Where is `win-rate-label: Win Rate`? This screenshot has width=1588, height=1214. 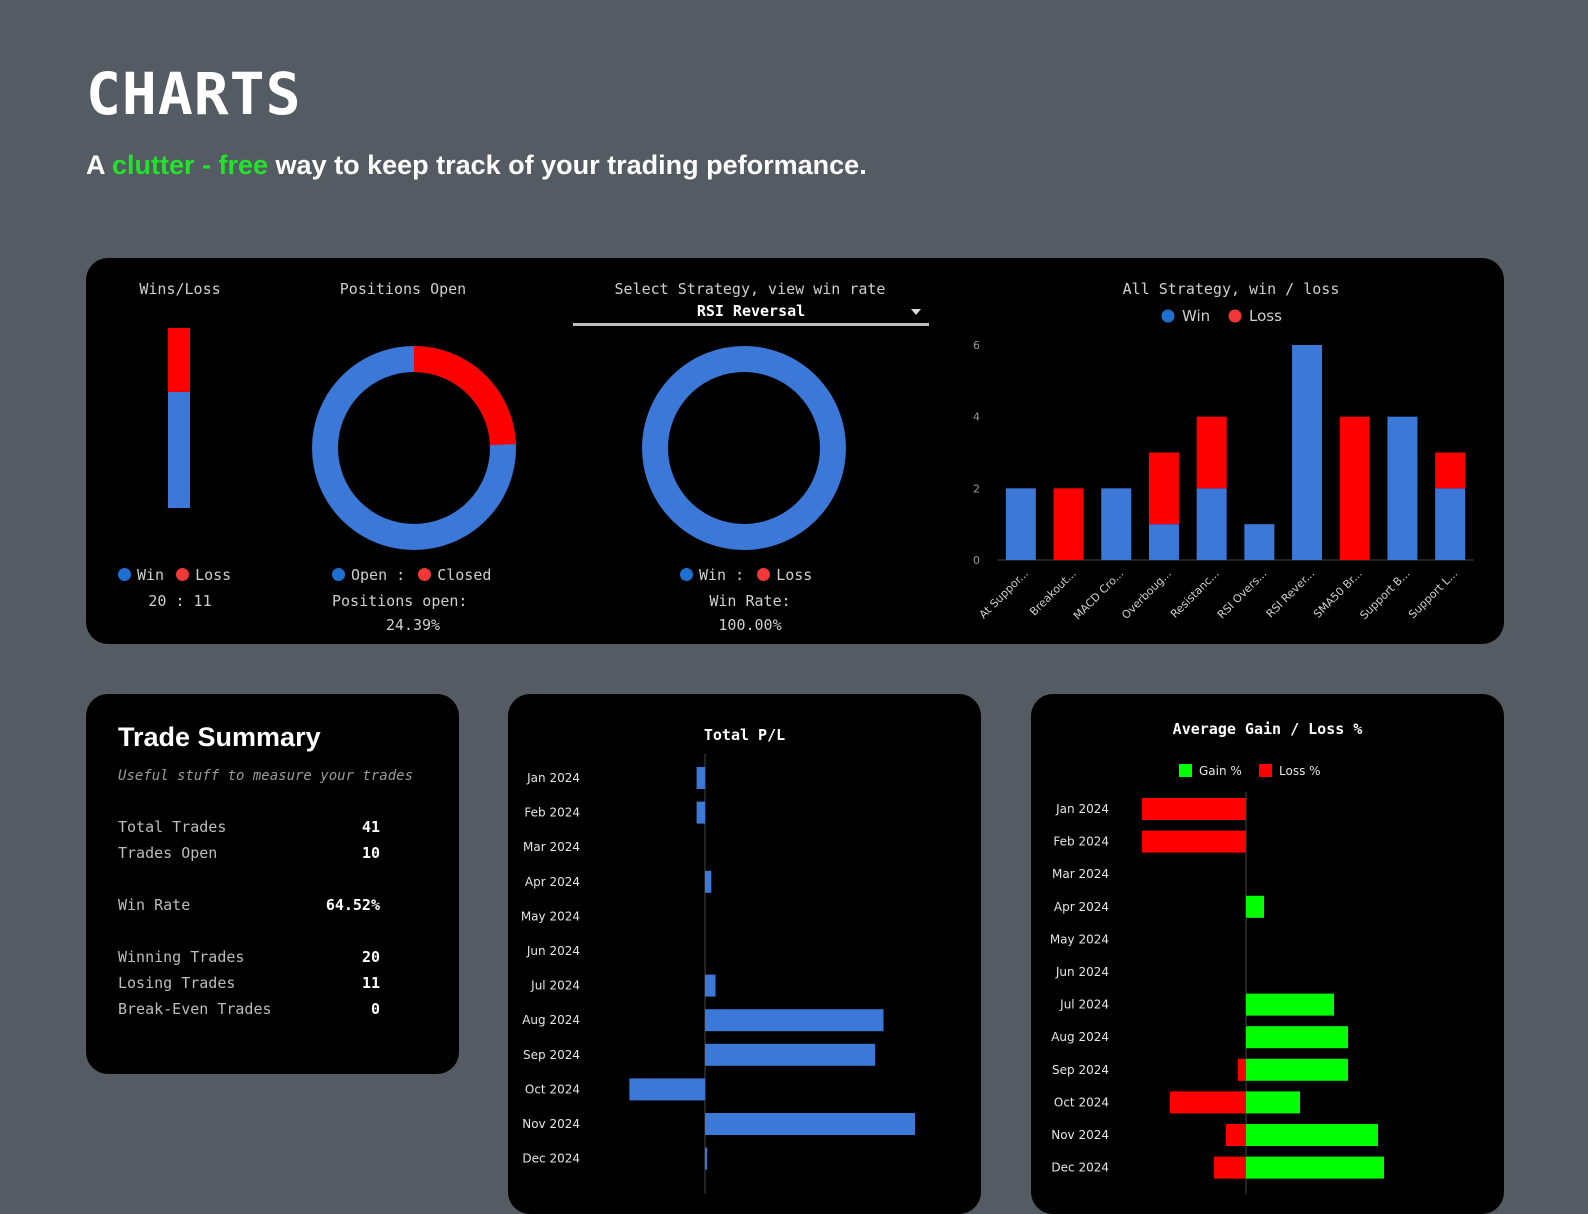
win-rate-label: Win Rate is located at coordinates (154, 905).